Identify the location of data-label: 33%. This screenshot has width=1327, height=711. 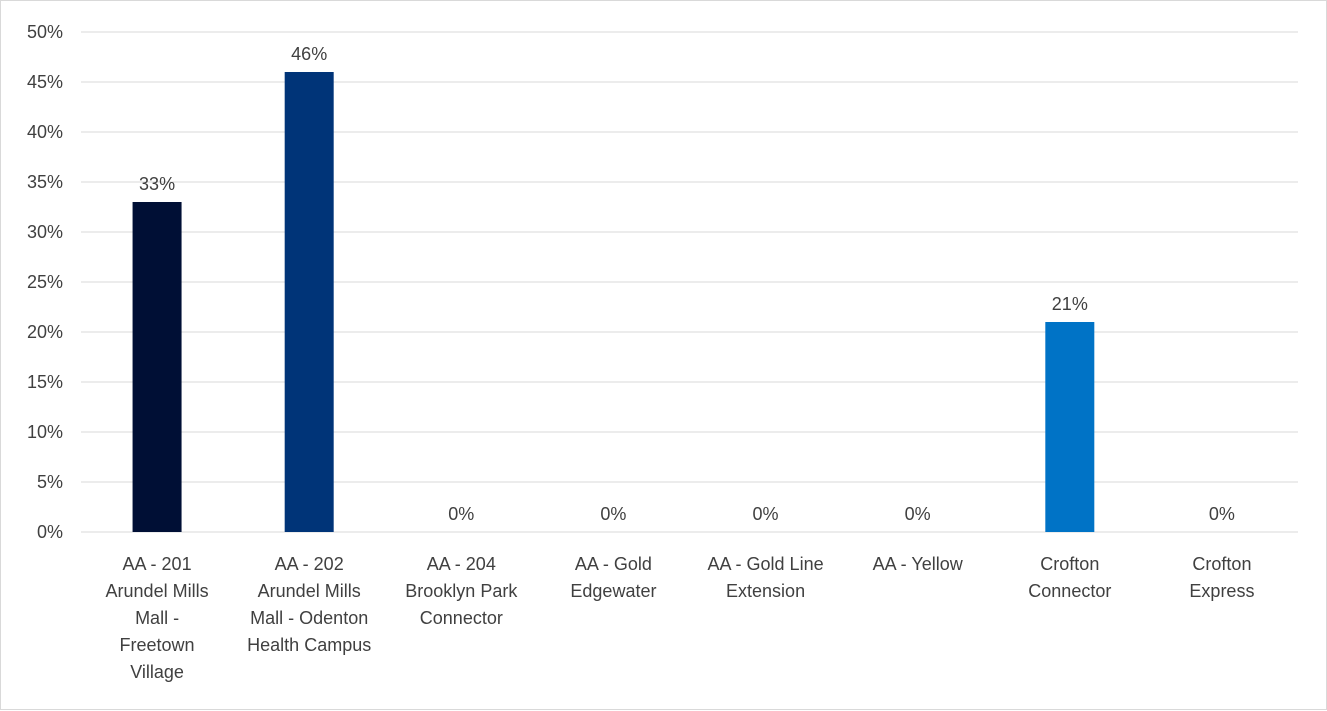
(157, 184).